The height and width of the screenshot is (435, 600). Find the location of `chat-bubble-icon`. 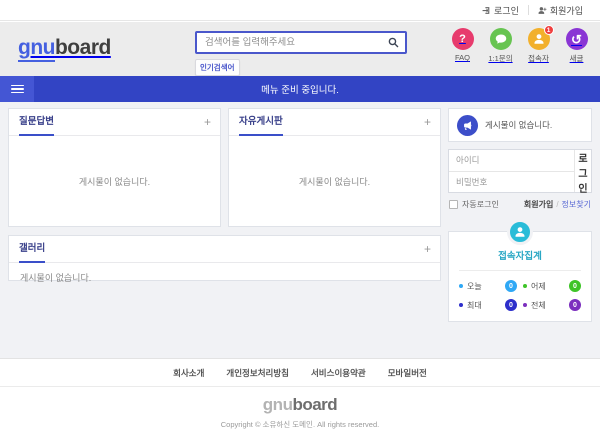

chat-bubble-icon is located at coordinates (500, 39).